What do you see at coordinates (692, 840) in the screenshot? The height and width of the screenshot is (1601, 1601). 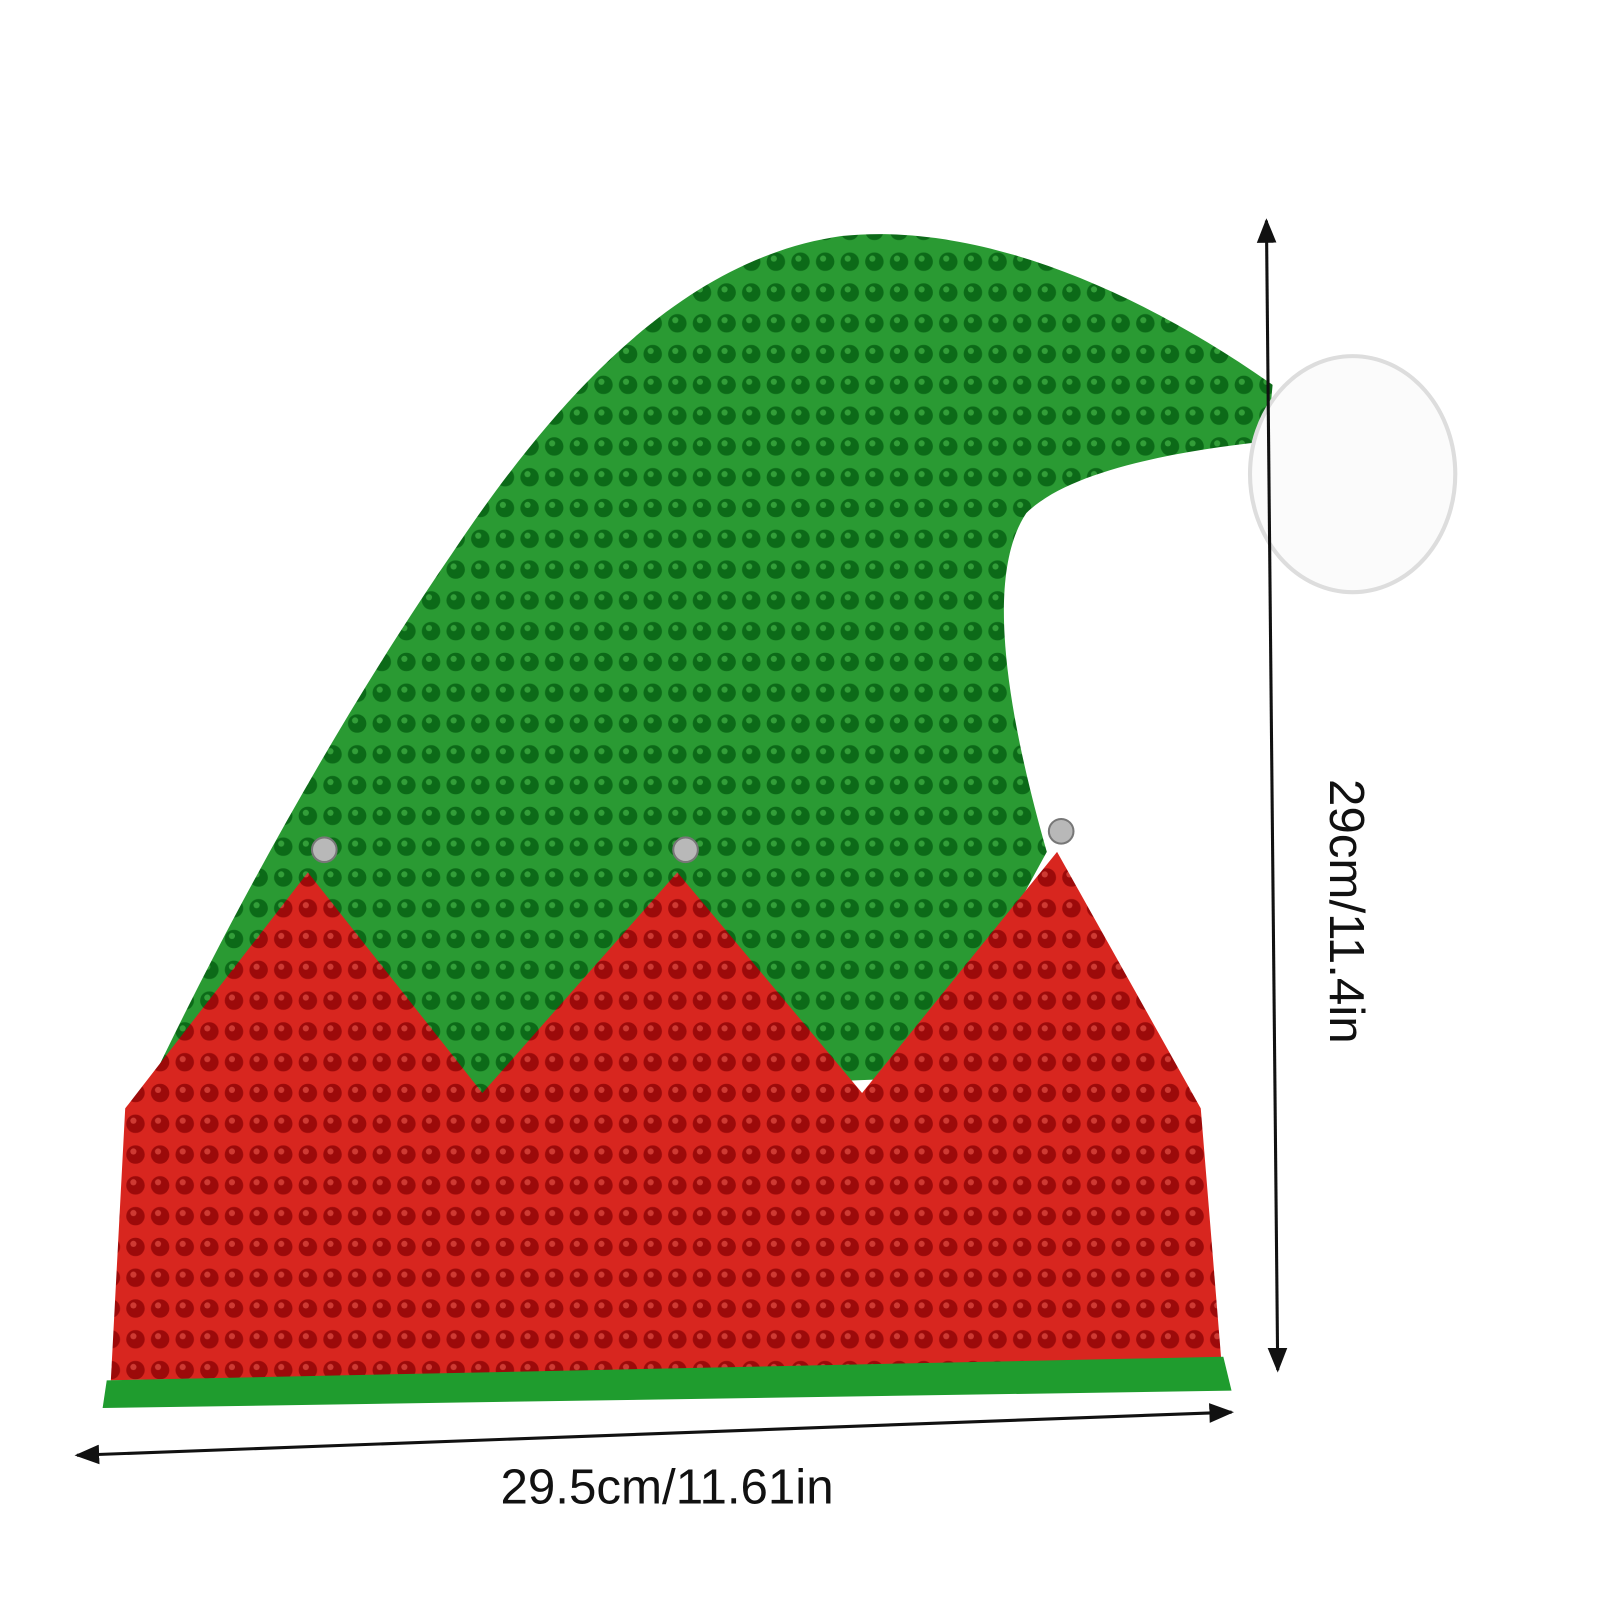 I see `bells` at bounding box center [692, 840].